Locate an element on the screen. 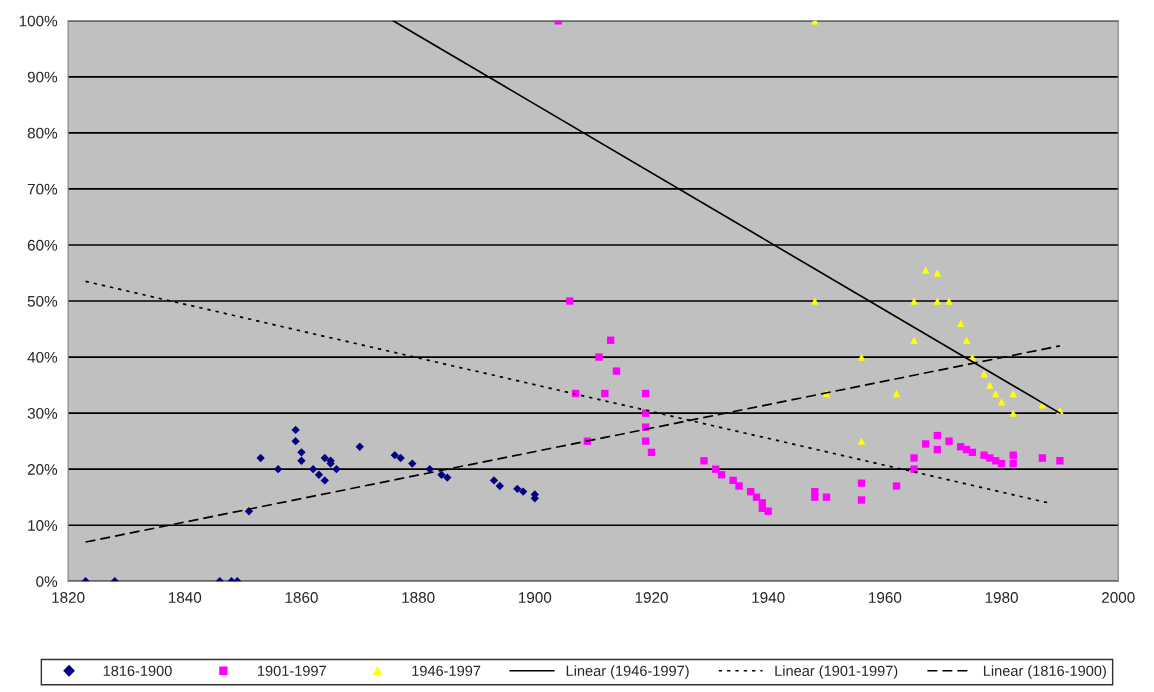  legend-label: Linear (1816-1900) is located at coordinates (1044, 672).